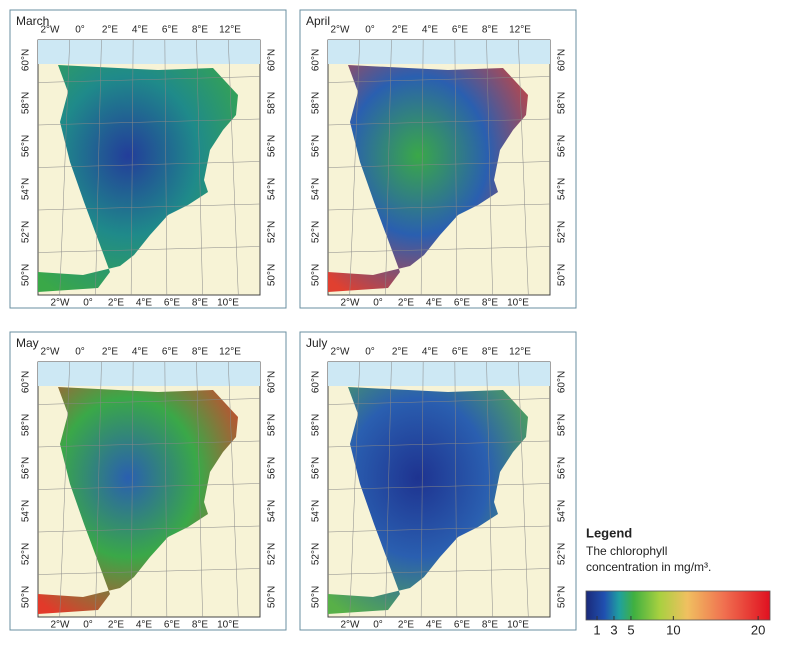 This screenshot has width=800, height=653. What do you see at coordinates (32, 21) in the screenshot?
I see `panel-title: March` at bounding box center [32, 21].